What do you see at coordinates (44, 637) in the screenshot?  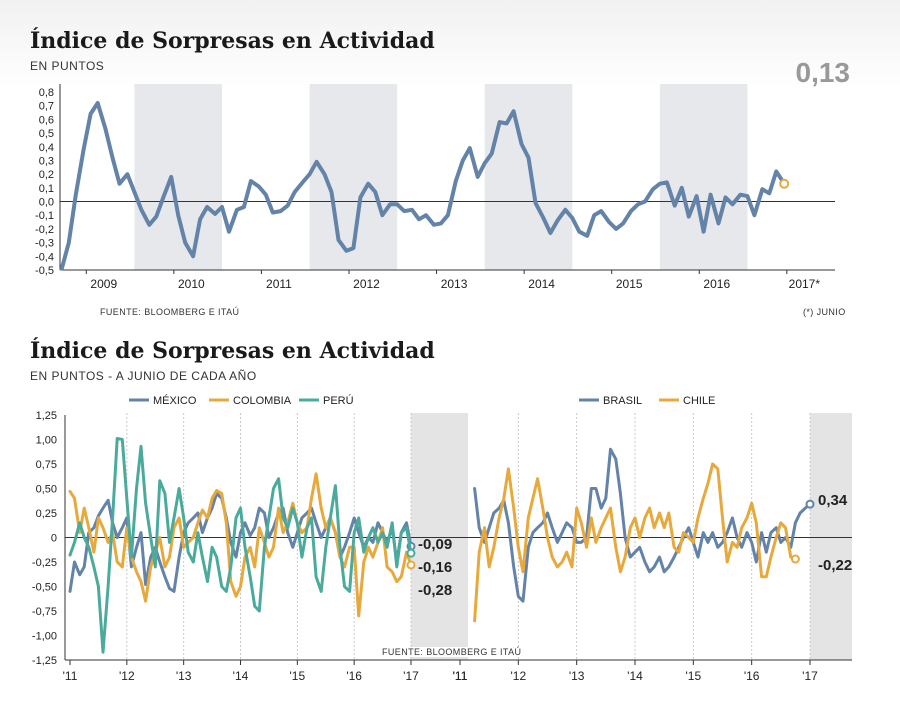 I see `y-tick-label: -1,00` at bounding box center [44, 637].